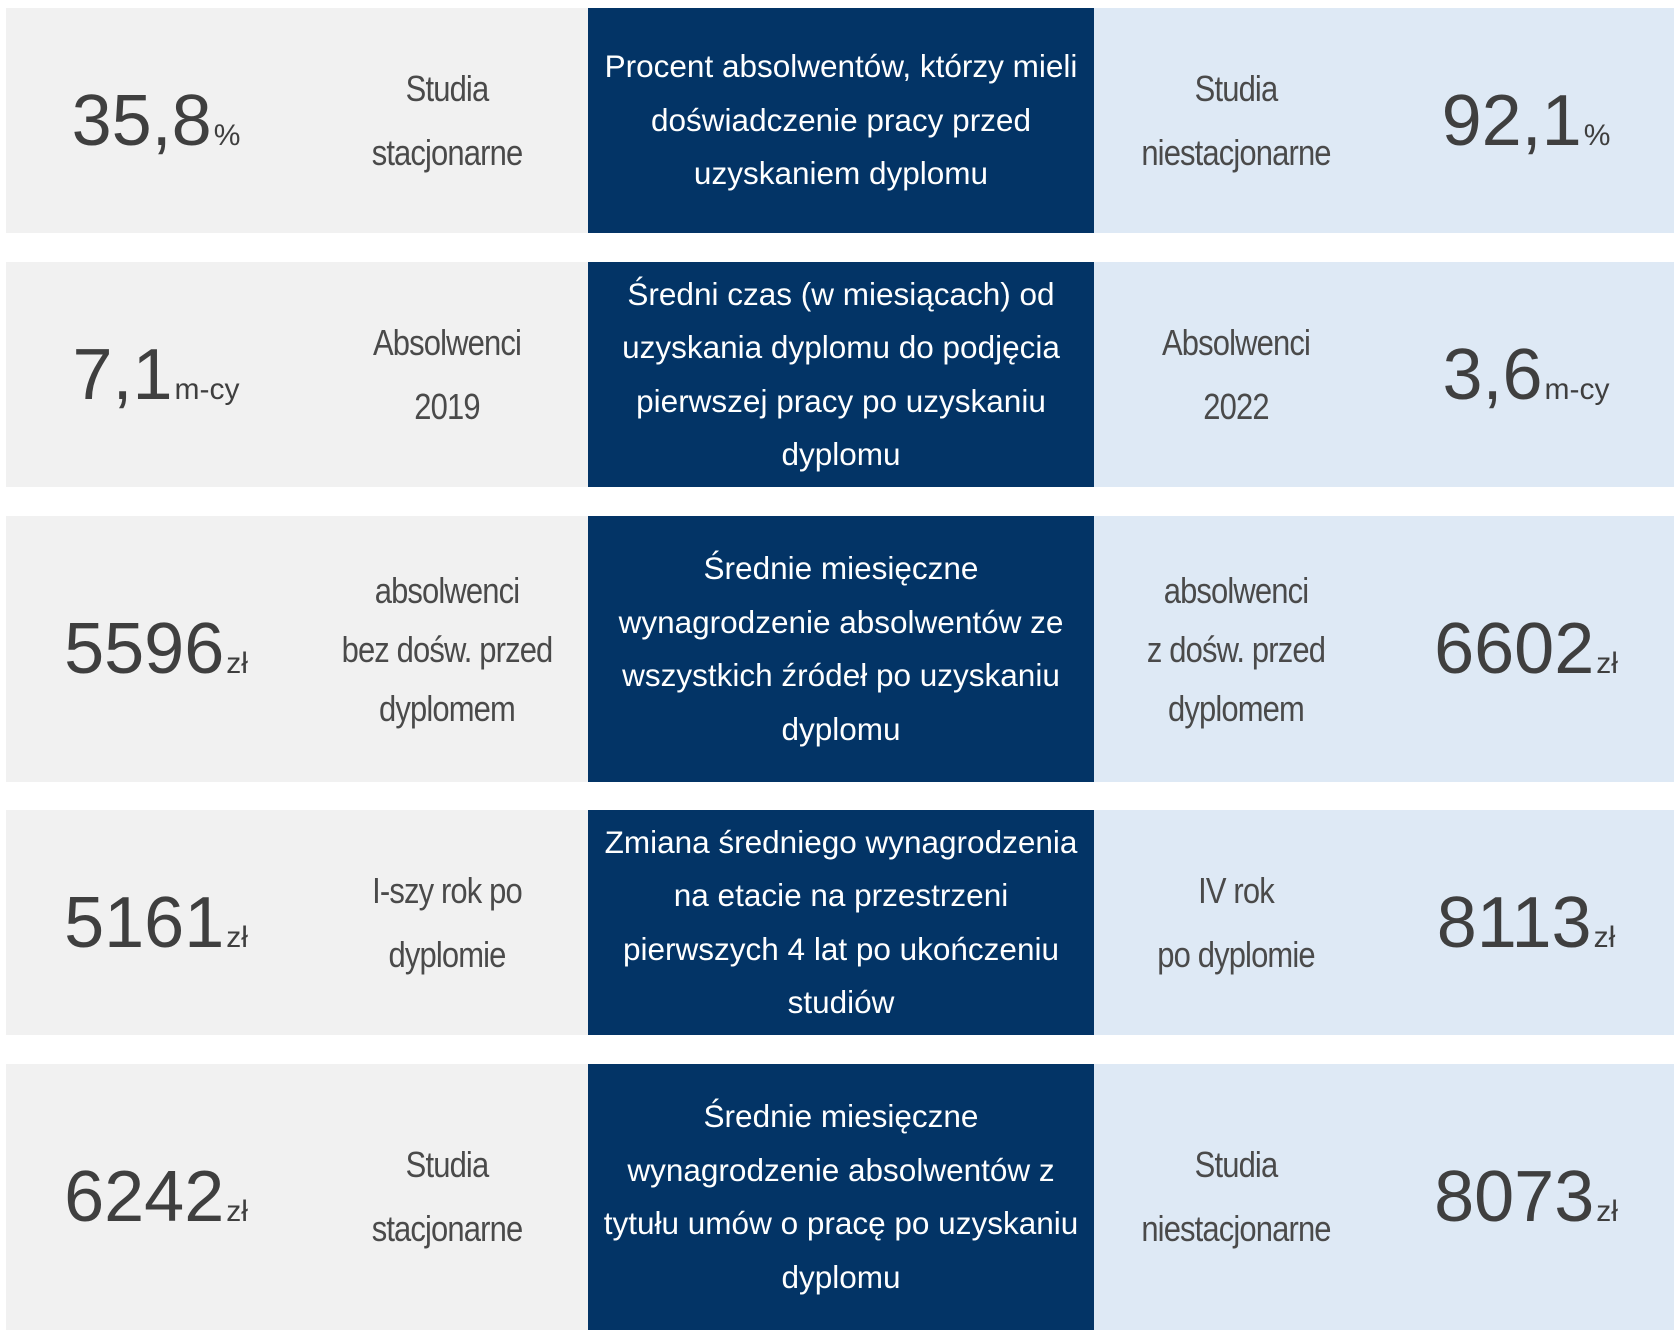  I want to click on right-label-line: Absolwenci, so click(1236, 342).